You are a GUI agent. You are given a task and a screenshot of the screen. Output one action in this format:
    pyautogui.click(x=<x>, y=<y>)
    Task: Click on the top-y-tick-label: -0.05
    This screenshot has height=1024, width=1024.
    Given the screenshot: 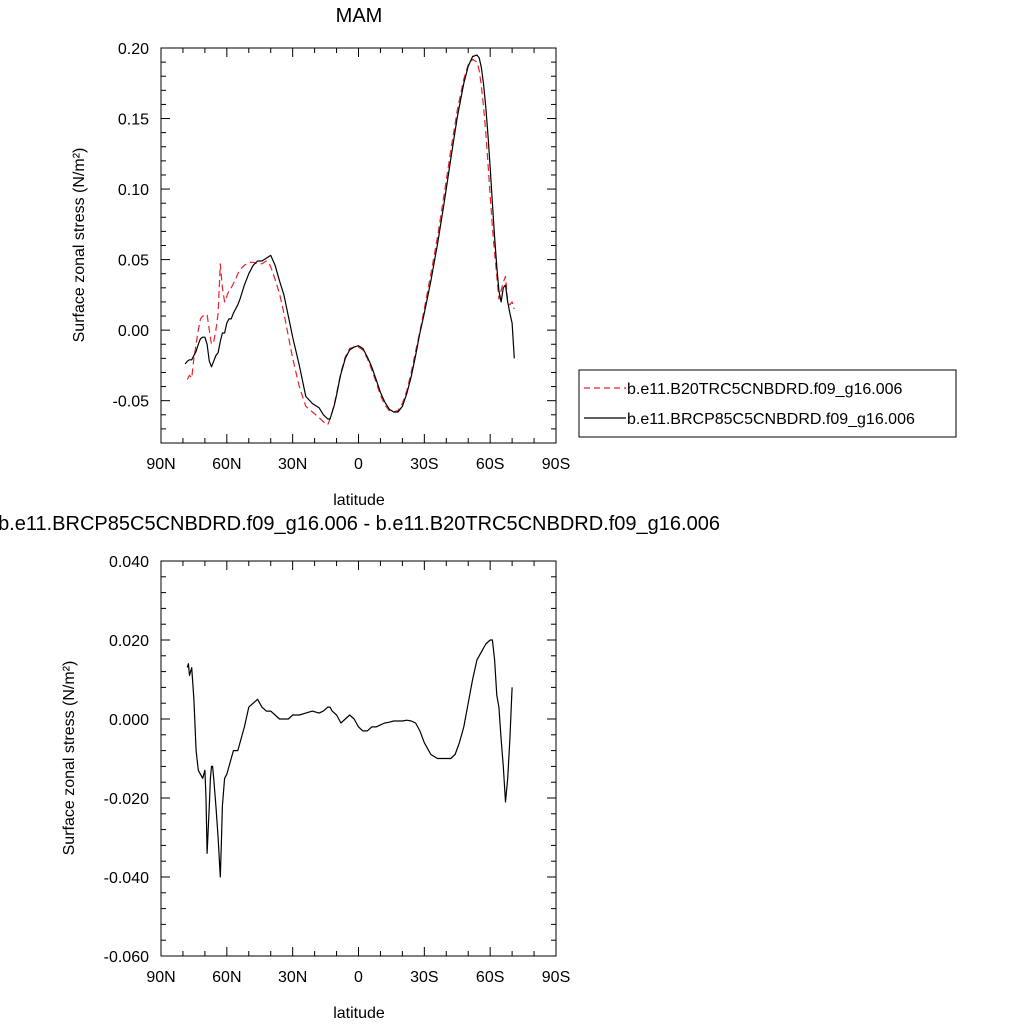 What is the action you would take?
    pyautogui.click(x=131, y=402)
    